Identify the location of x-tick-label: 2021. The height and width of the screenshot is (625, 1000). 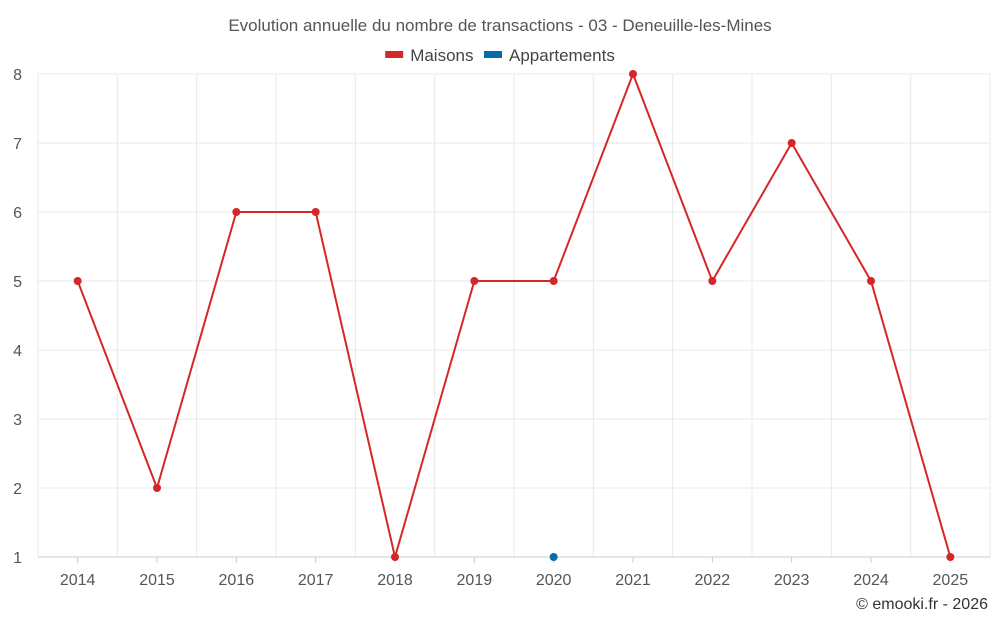
(633, 580).